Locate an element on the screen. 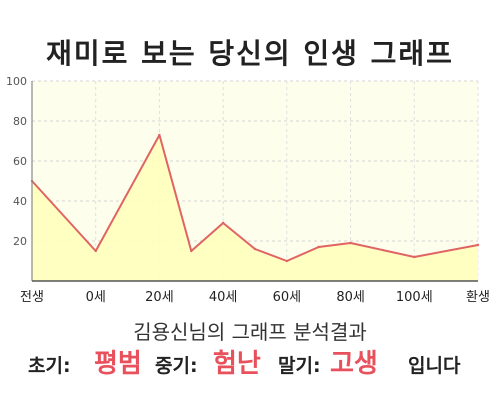  y-tick-label: 100 is located at coordinates (16, 81).